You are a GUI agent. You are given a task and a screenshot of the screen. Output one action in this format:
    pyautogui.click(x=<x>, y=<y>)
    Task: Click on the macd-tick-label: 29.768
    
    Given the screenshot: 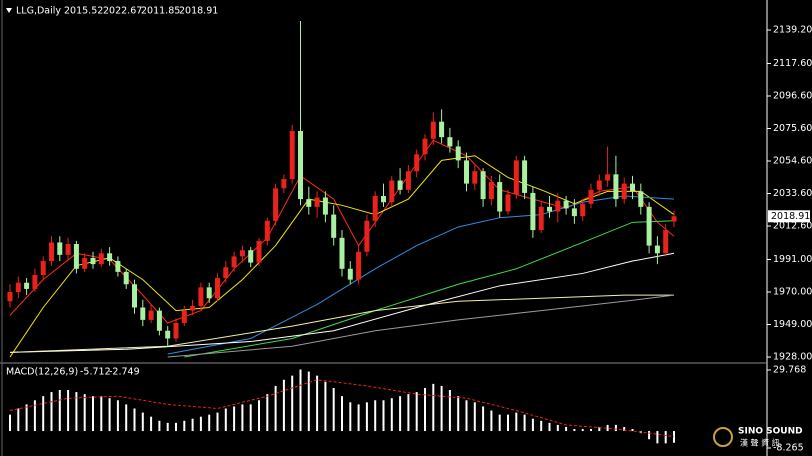 What is the action you would take?
    pyautogui.click(x=789, y=369)
    